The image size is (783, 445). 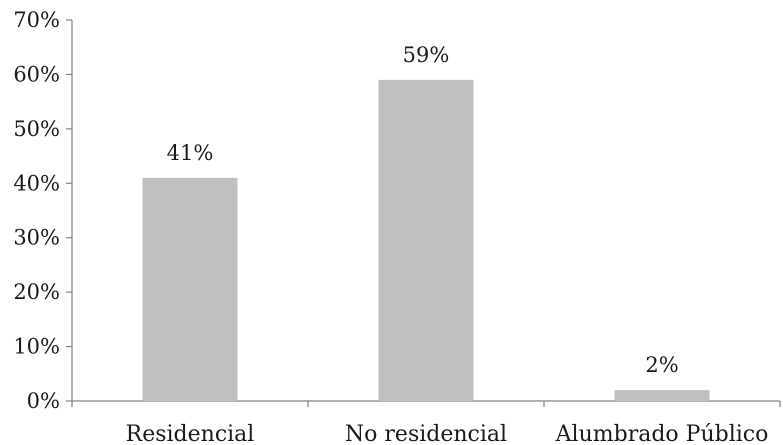 What do you see at coordinates (190, 153) in the screenshot?
I see `data-label: 41%` at bounding box center [190, 153].